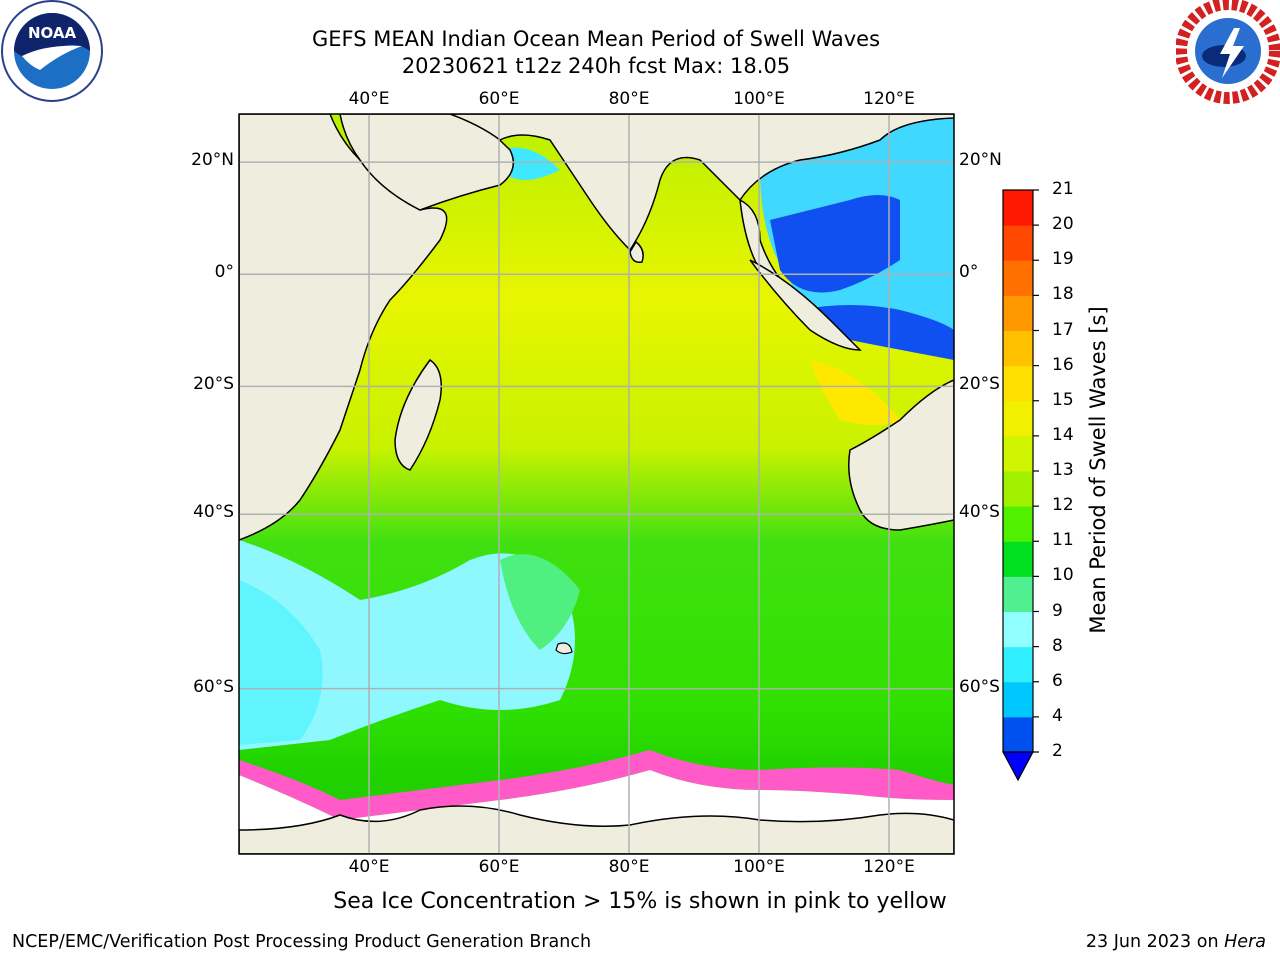  I want to click on lon-label-top: 40°E, so click(369, 99).